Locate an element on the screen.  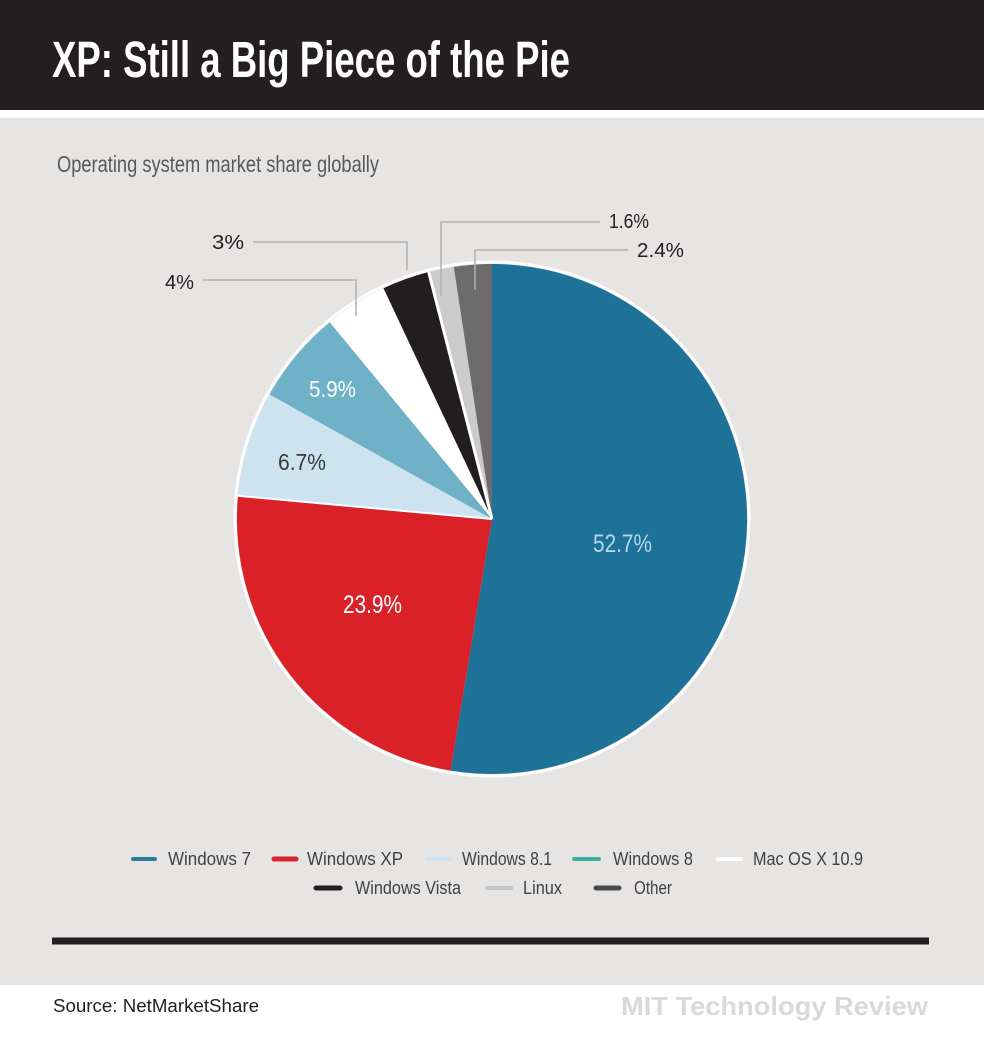
svg-text: 3% is located at coordinates (228, 243).